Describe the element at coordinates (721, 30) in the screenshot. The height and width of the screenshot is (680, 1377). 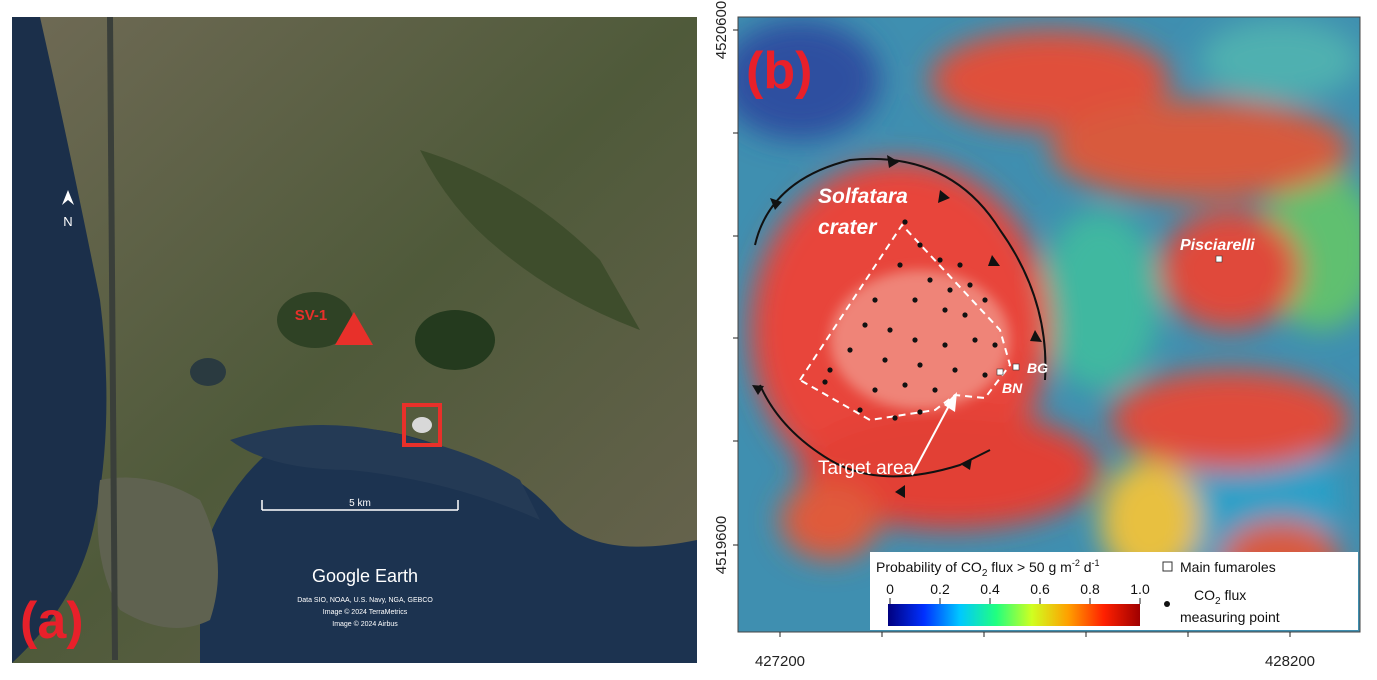
I see `y-tick-label: 4520600` at that location.